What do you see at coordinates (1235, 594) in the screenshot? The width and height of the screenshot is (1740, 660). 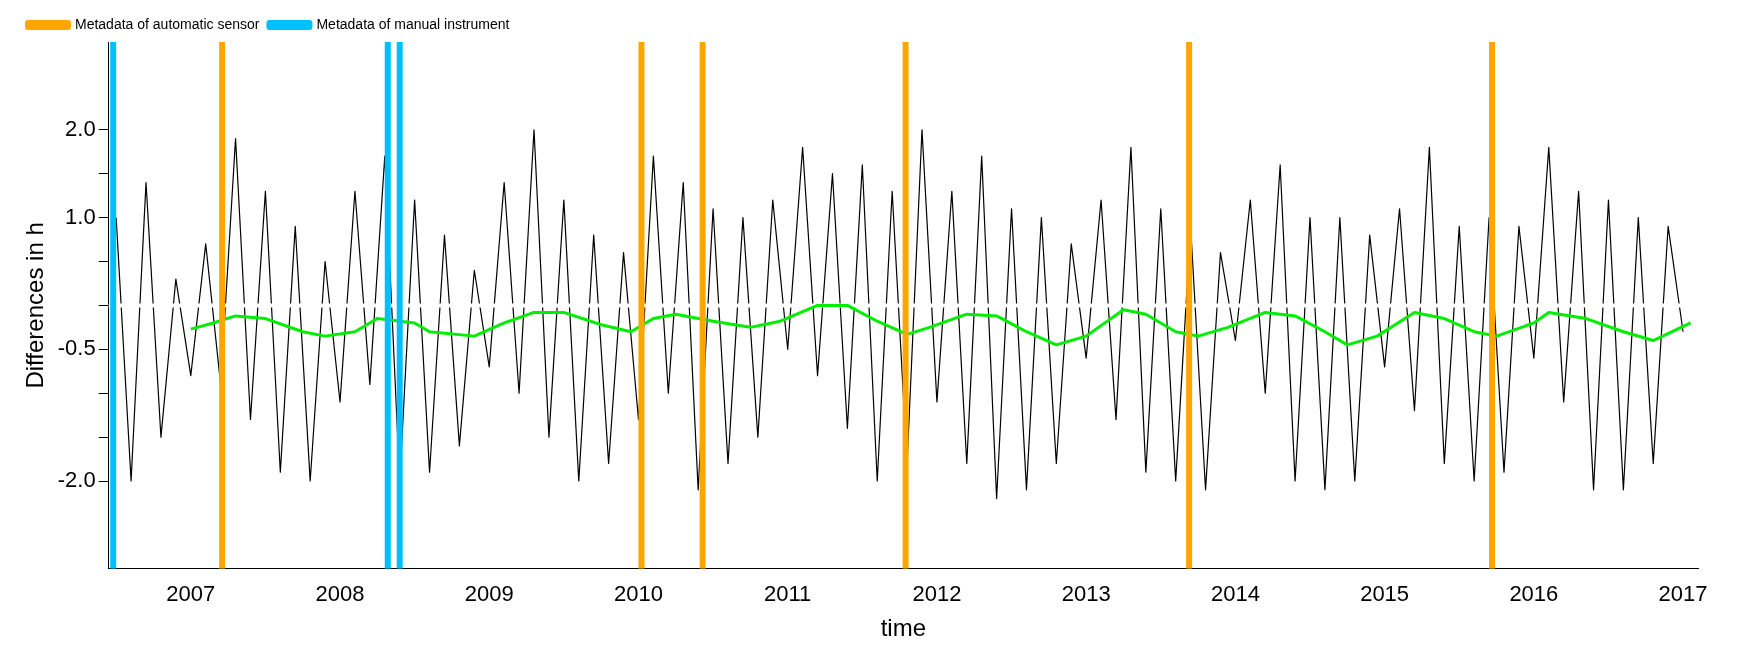 I see `x-tick-label: 2014` at bounding box center [1235, 594].